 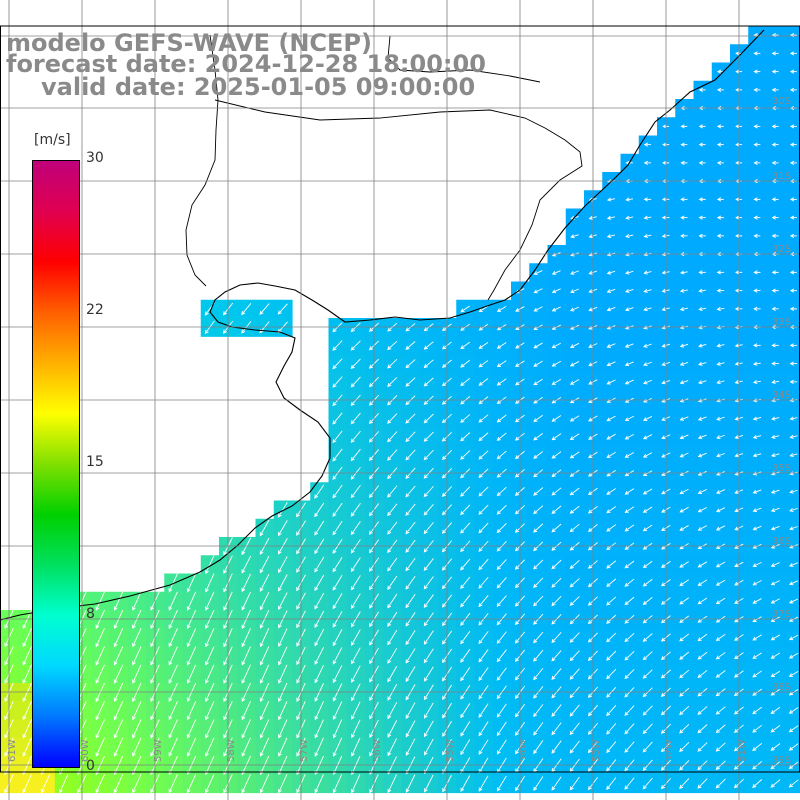 What do you see at coordinates (258, 87) in the screenshot?
I see `valid-date: valid date: 2025-01-05 09:00:00` at bounding box center [258, 87].